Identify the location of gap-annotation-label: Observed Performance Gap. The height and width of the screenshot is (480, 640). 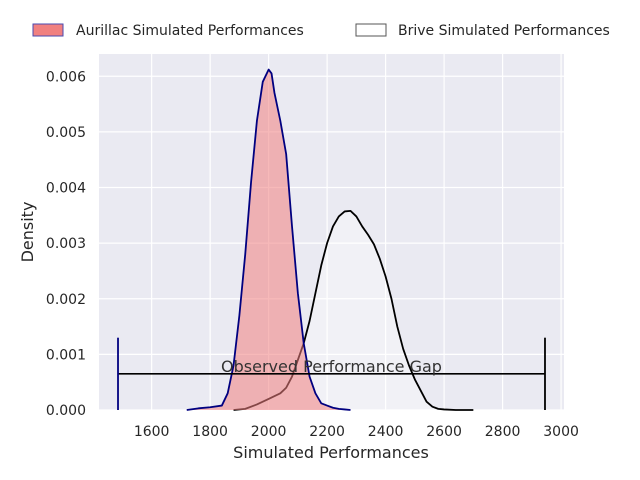
(331, 366).